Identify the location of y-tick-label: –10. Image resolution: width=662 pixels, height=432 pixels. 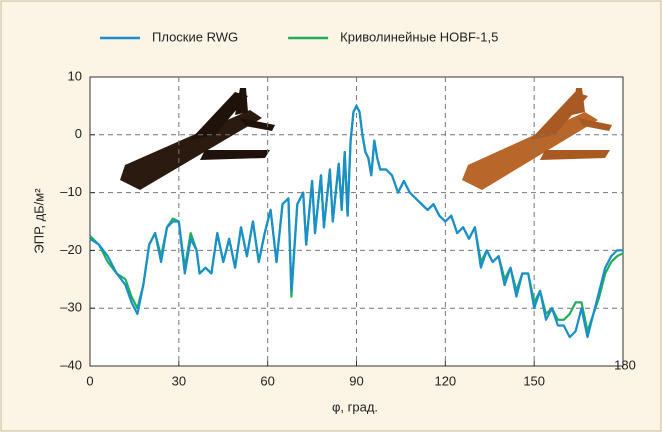
(71, 191).